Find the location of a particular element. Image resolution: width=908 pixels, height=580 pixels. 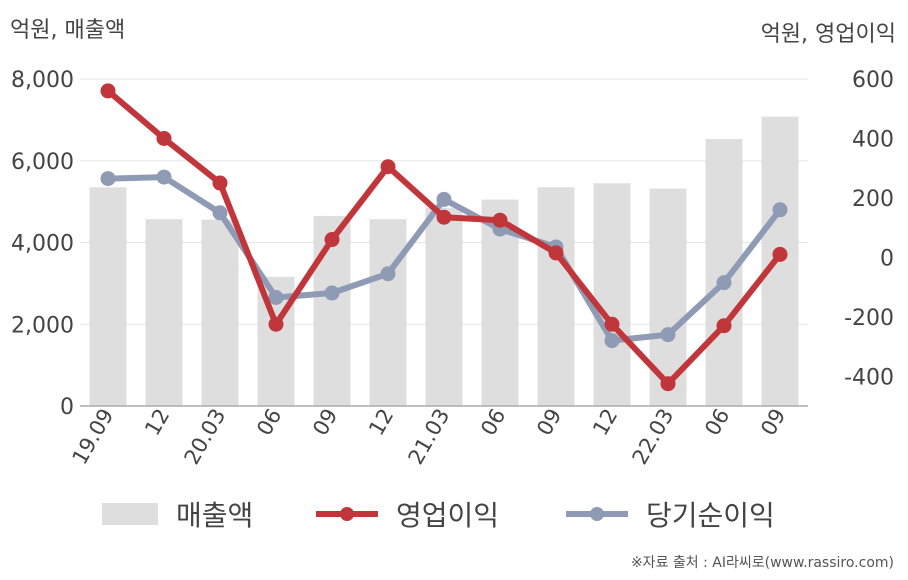

legend-swatch-net-income is located at coordinates (597, 514).